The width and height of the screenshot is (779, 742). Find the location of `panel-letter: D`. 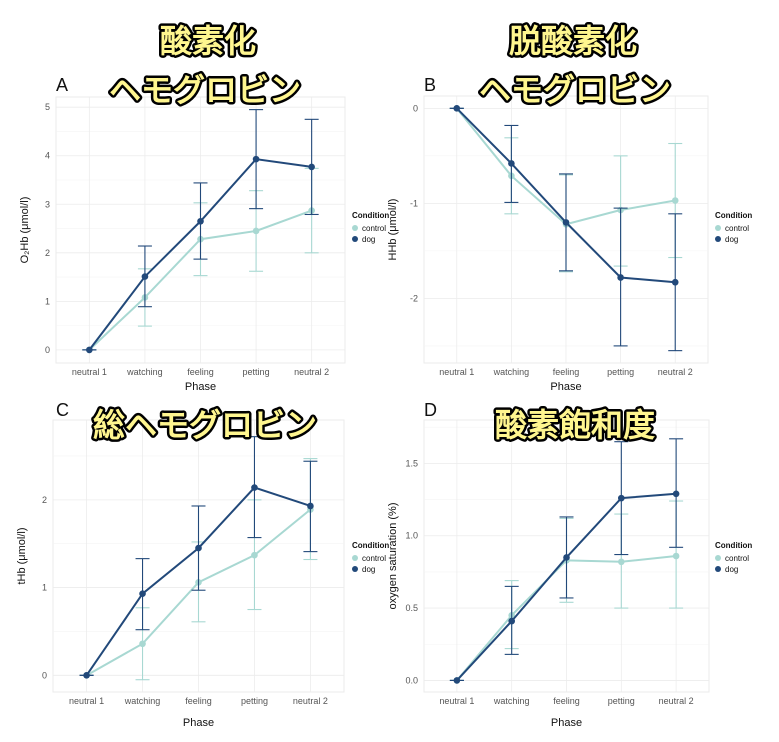

panel-letter: D is located at coordinates (430, 410).